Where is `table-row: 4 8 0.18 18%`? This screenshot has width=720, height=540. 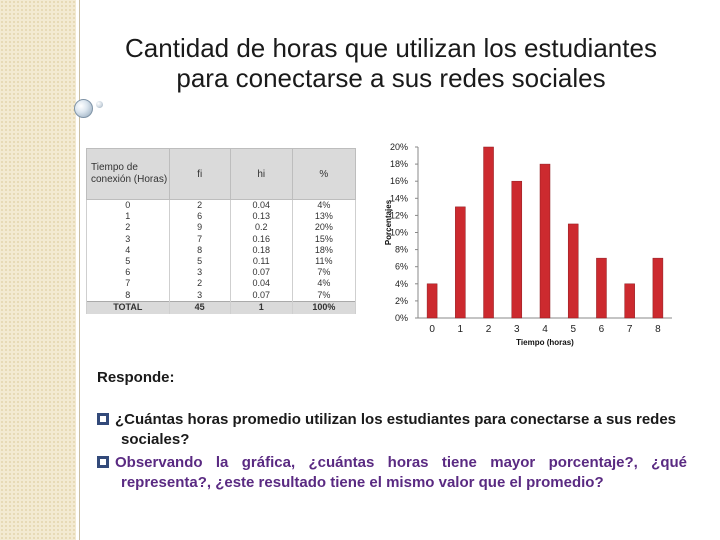 table-row: 4 8 0.18 18% is located at coordinates (221, 250).